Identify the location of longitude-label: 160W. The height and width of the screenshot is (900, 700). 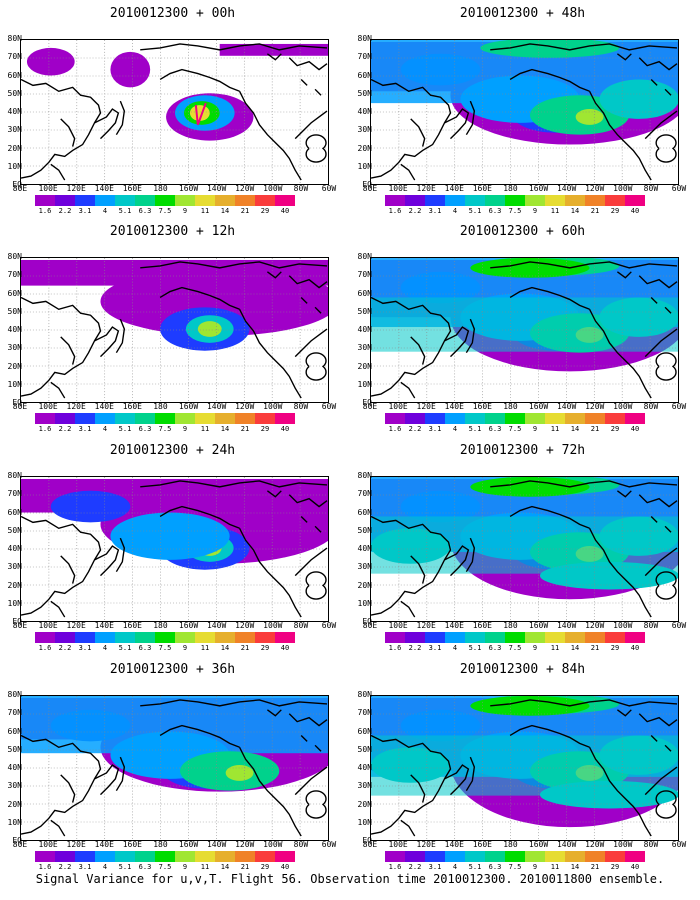
(188, 406).